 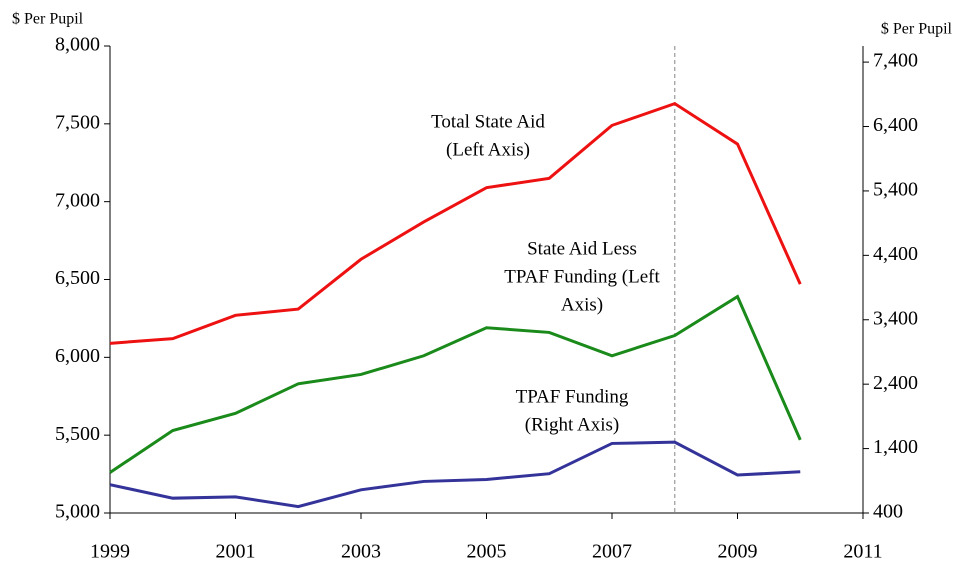 I want to click on annotation: (Right Axis), so click(x=572, y=424).